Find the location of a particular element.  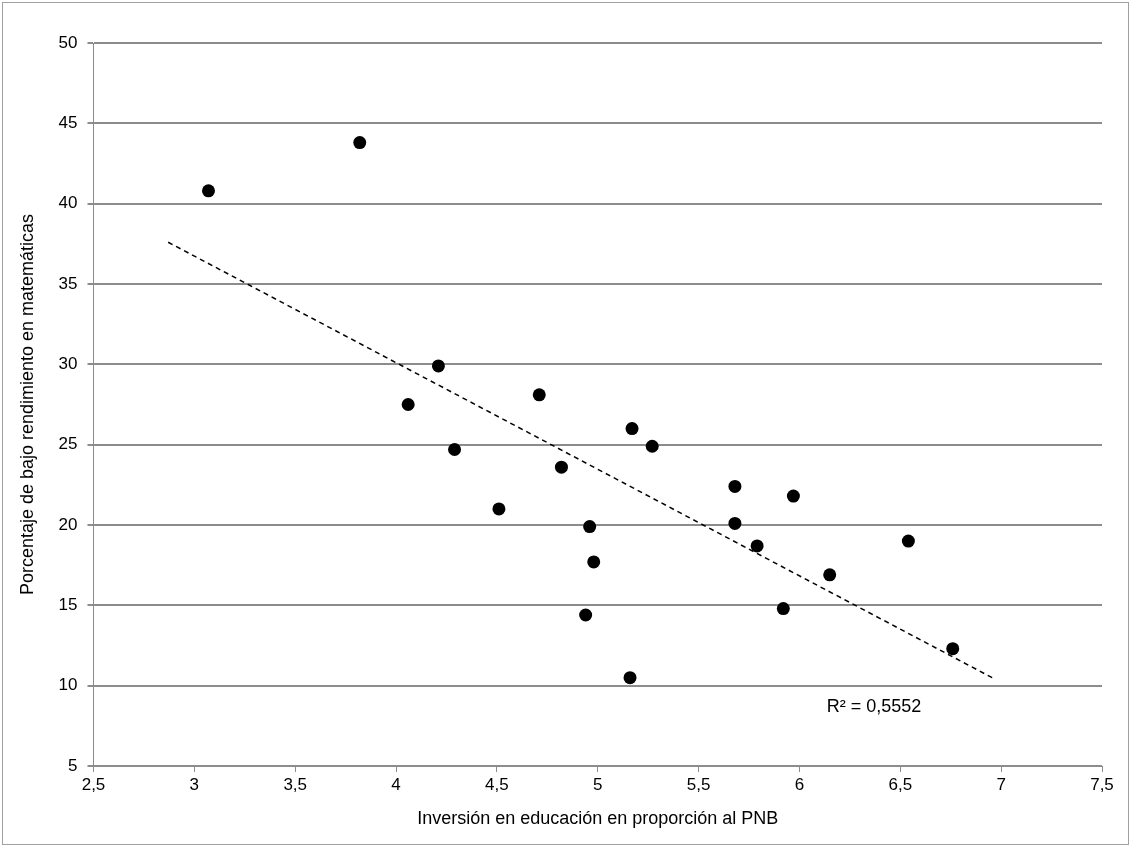

y-tick-label: 25 is located at coordinates (68, 444).